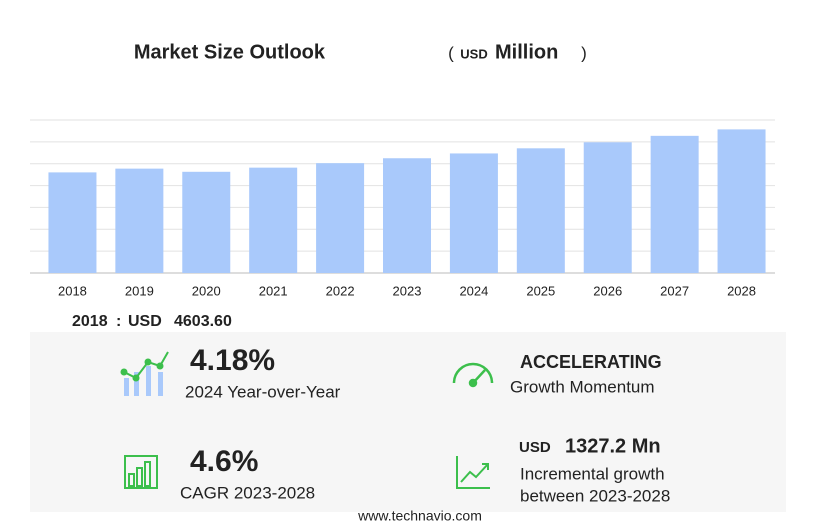  Describe the element at coordinates (407, 290) in the screenshot. I see `x-tick-label: 2023` at that location.